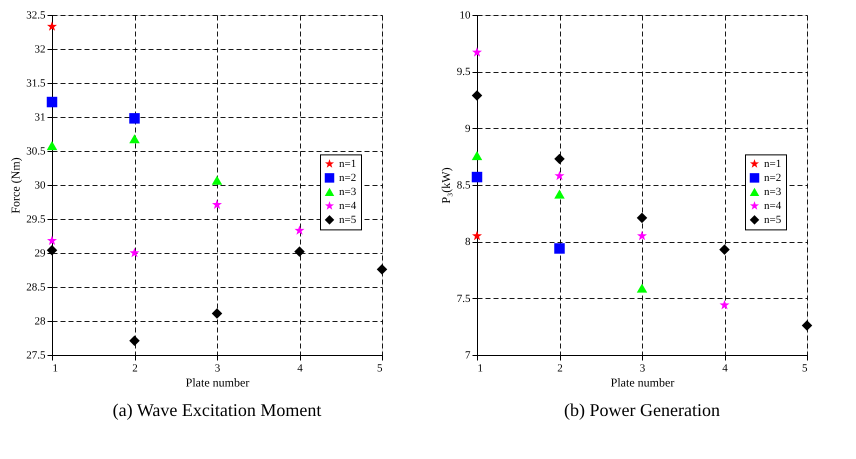  What do you see at coordinates (468, 356) in the screenshot?
I see `y-tick-label: 7` at bounding box center [468, 356].